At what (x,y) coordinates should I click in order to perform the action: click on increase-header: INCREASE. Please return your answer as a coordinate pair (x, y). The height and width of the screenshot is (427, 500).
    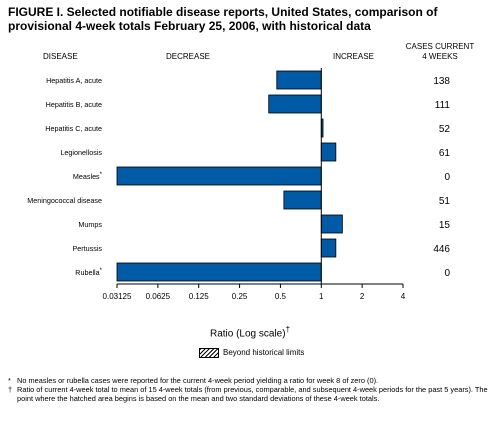
    Looking at the image, I should click on (353, 56).